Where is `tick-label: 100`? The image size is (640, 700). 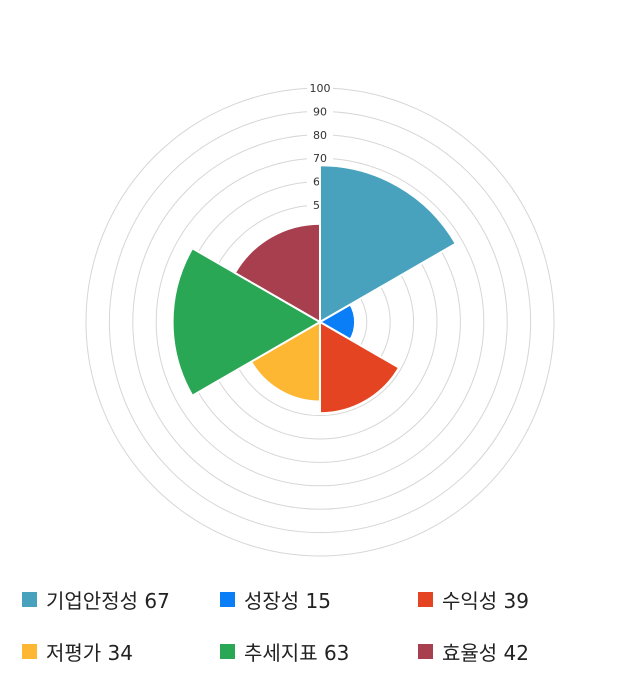 tick-label: 100 is located at coordinates (320, 88).